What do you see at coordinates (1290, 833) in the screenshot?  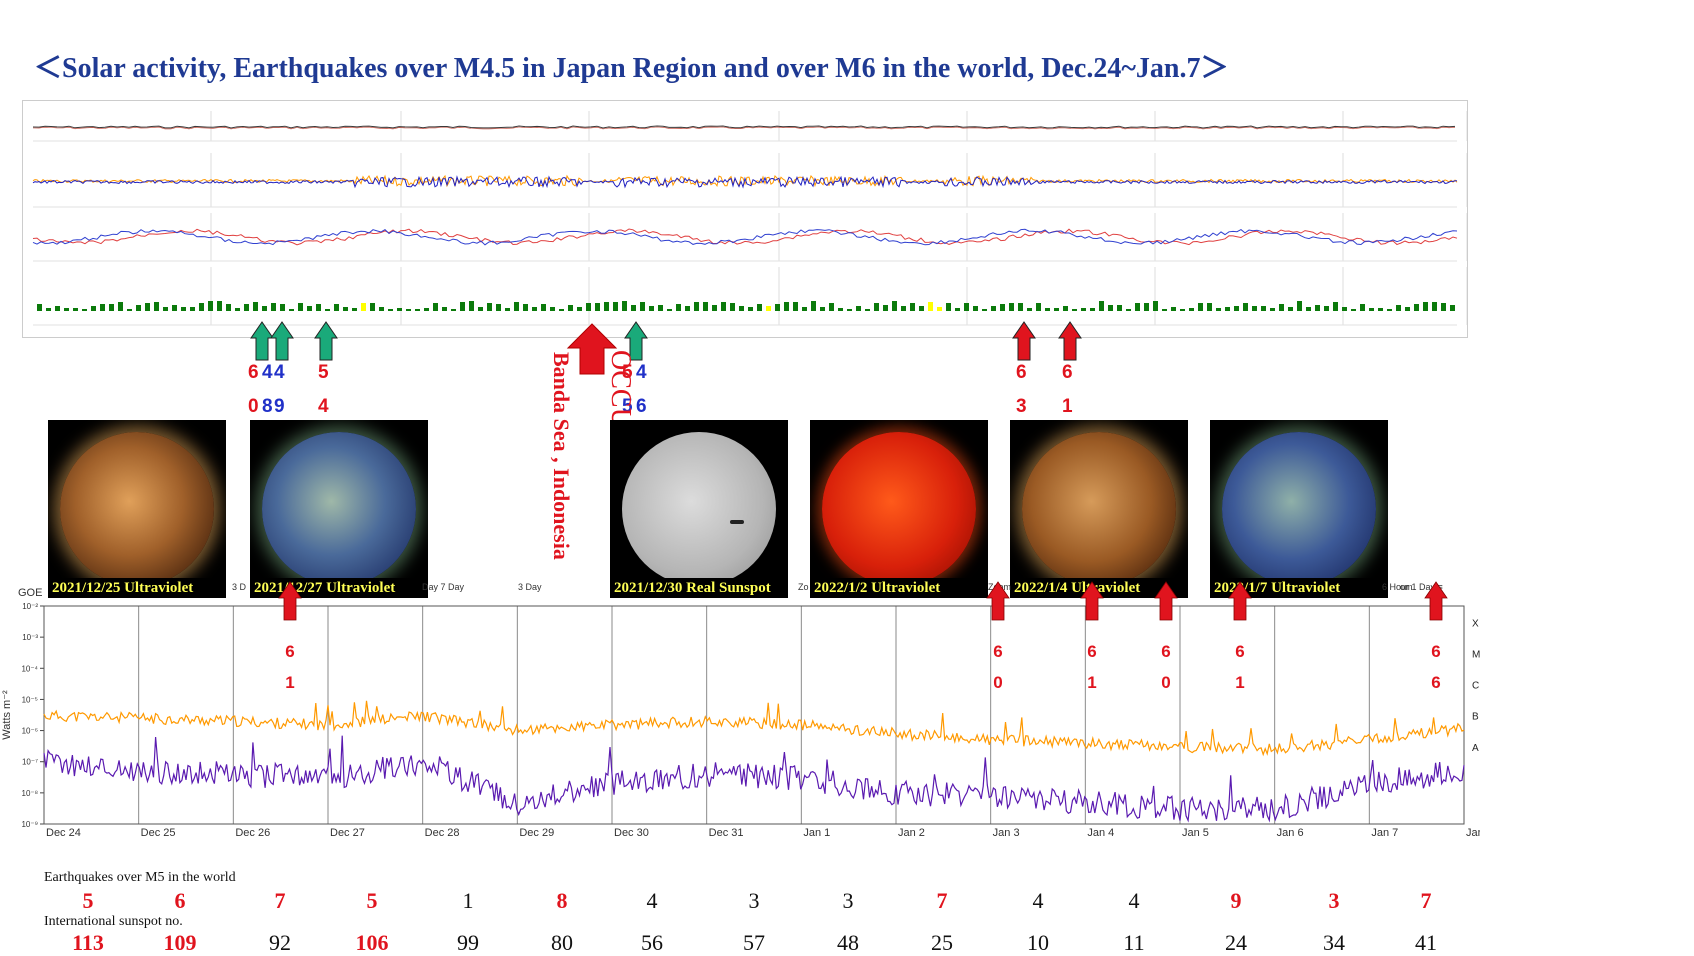 I see `x-tick-label: Jan 6` at bounding box center [1290, 833].